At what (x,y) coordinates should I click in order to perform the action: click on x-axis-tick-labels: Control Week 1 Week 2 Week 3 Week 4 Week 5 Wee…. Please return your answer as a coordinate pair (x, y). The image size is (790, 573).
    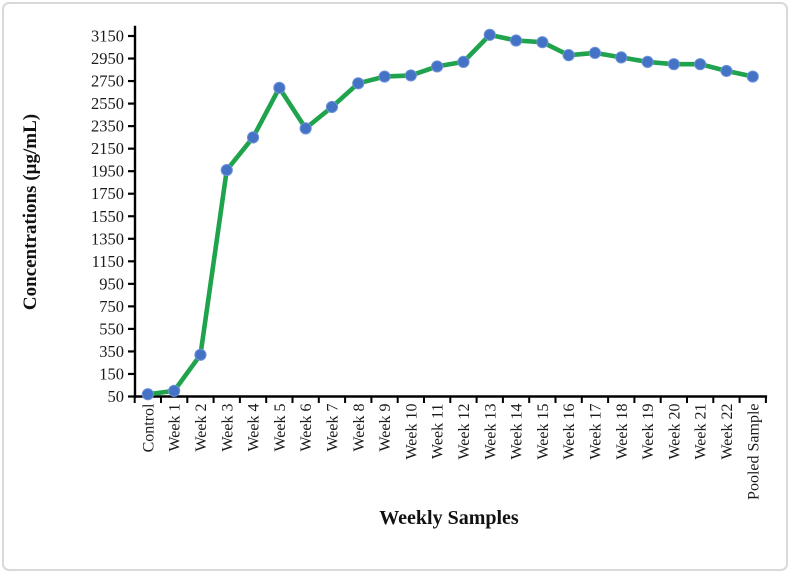
    Looking at the image, I should click on (451, 451).